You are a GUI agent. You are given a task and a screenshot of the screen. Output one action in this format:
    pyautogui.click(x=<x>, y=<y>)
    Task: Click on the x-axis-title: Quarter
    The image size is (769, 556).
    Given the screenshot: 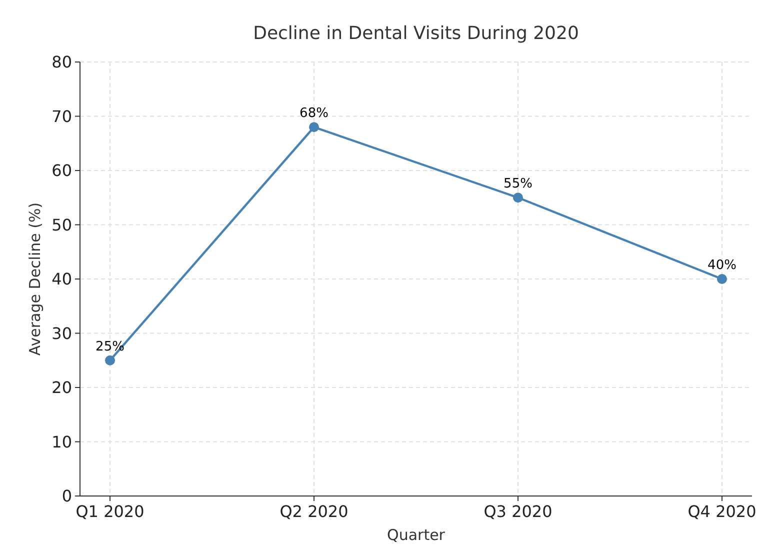 What is the action you would take?
    pyautogui.click(x=416, y=535)
    